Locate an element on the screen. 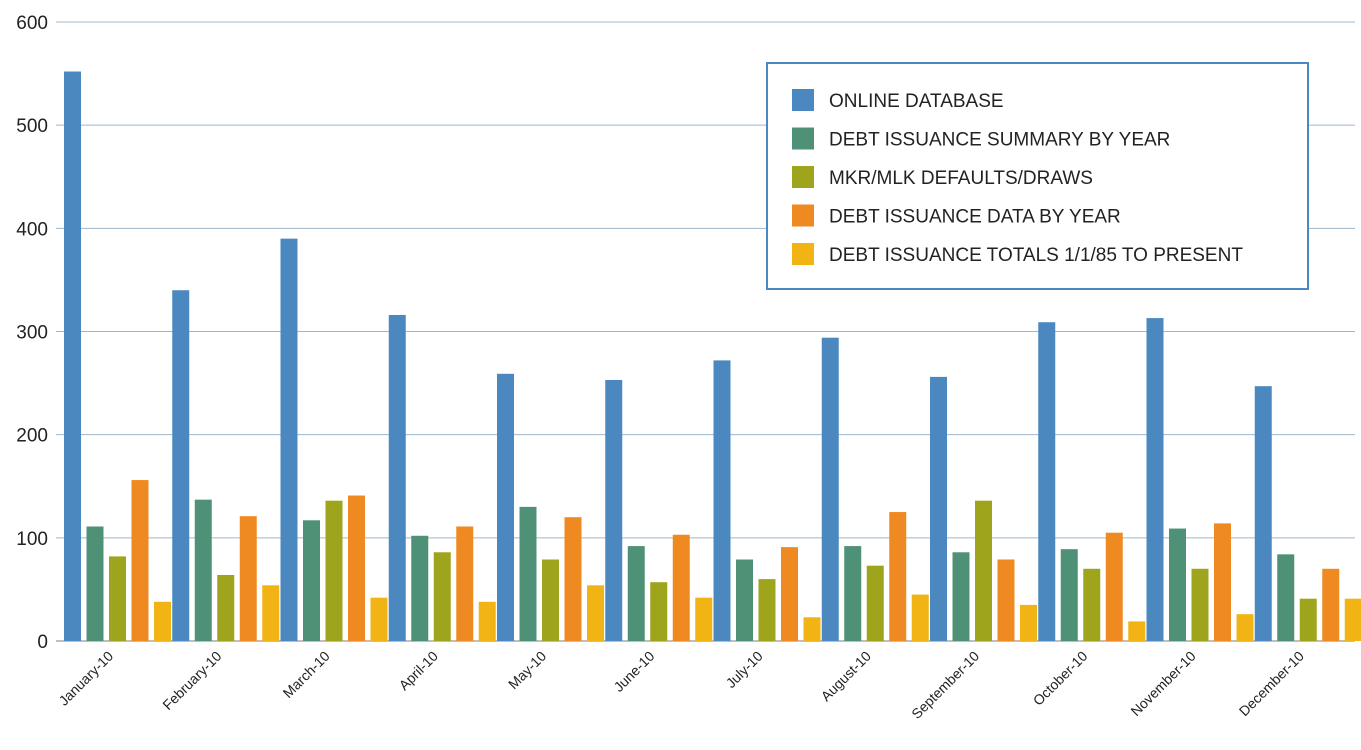 Image resolution: width=1361 pixels, height=750 pixels. x-tick-label: November-10 is located at coordinates (1162, 683).